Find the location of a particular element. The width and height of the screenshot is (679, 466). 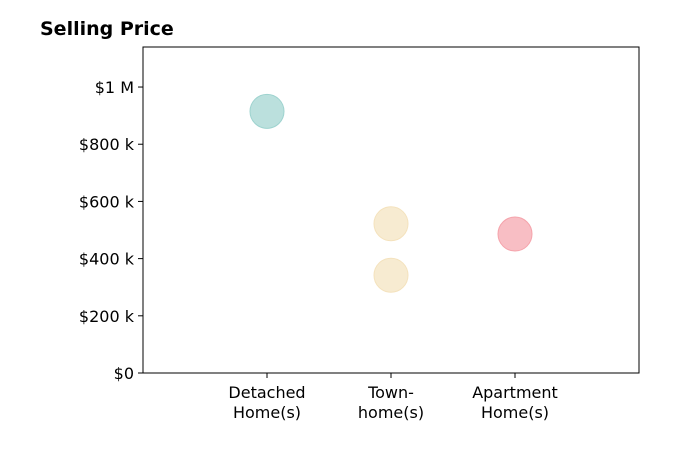

y-tick-label: $600 k is located at coordinates (107, 201).